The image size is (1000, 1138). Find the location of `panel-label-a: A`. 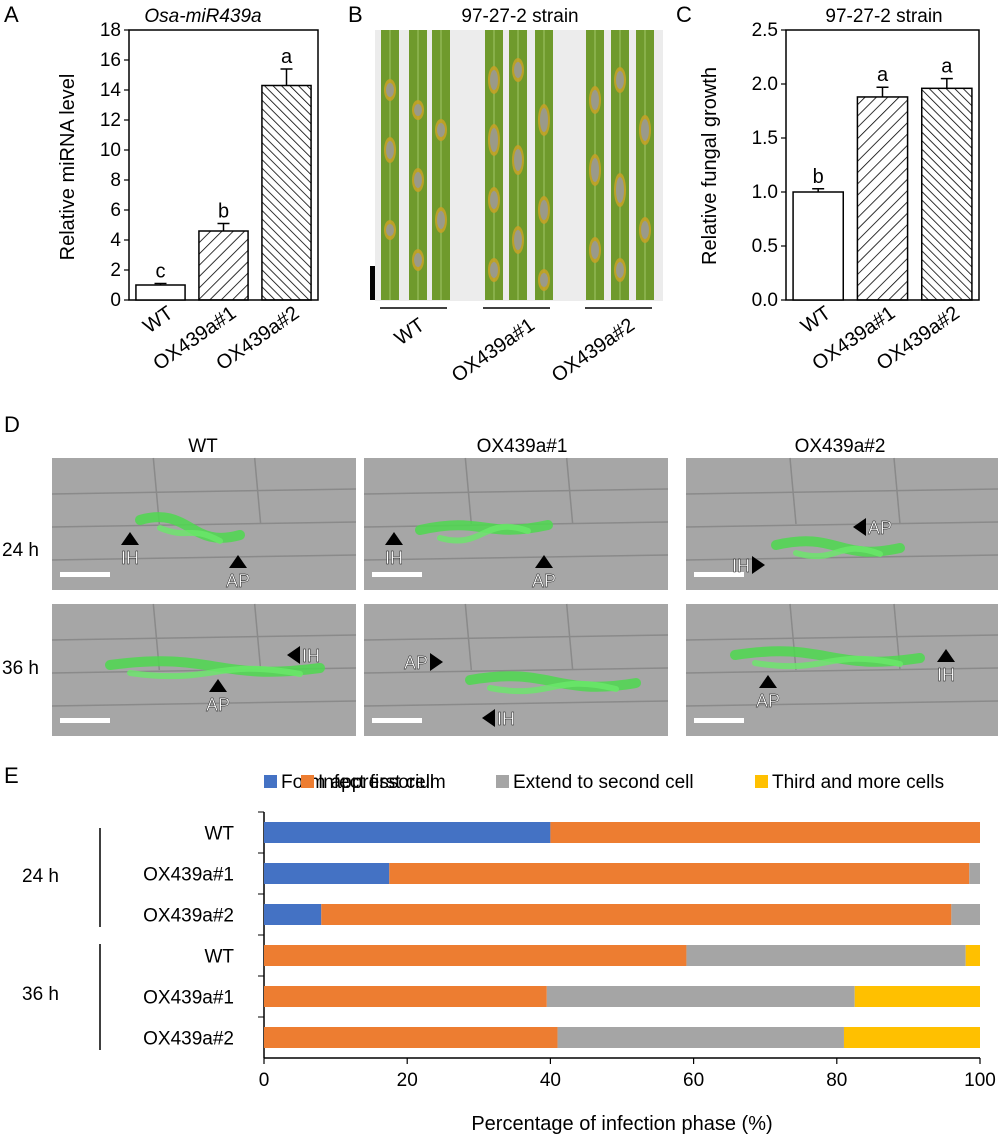

panel-label-a: A is located at coordinates (11, 14).